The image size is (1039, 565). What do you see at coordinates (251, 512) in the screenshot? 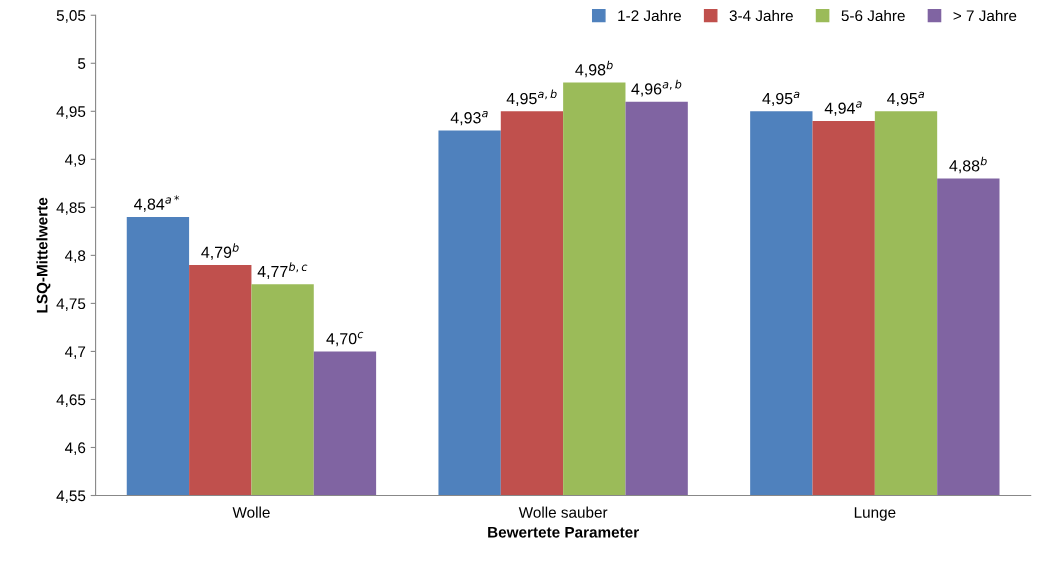
I see `x-tick-label: Wolle` at bounding box center [251, 512].